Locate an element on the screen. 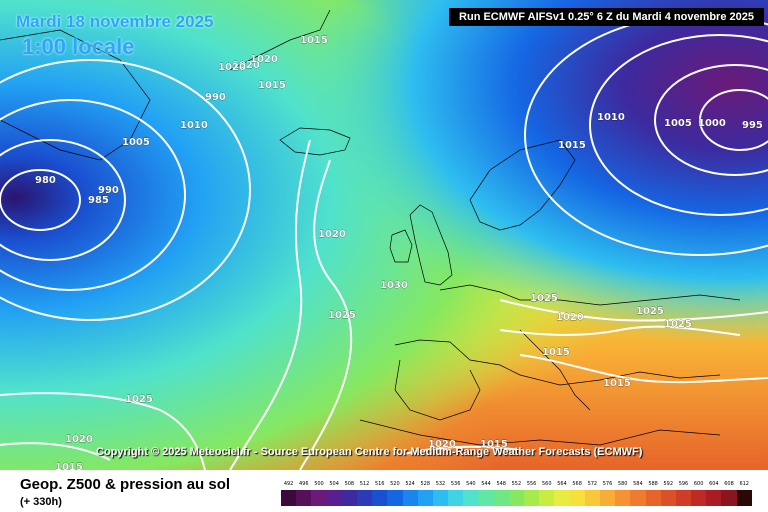 The height and width of the screenshot is (512, 768). colorbar-tick-label: 496 is located at coordinates (304, 484).